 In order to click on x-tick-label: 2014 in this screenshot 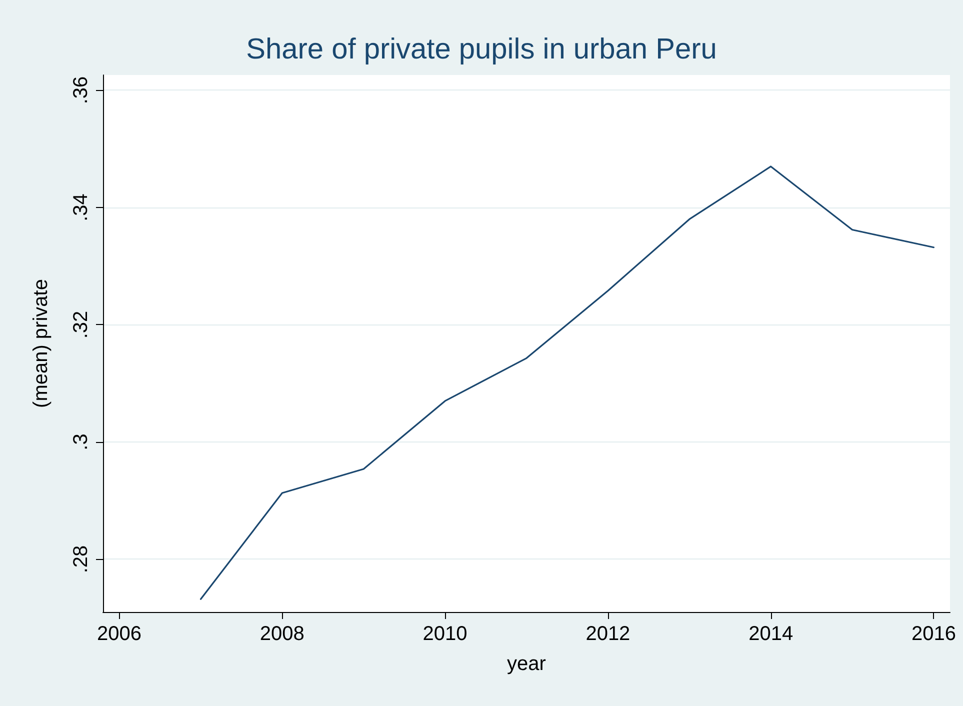, I will do `click(771, 634)`.